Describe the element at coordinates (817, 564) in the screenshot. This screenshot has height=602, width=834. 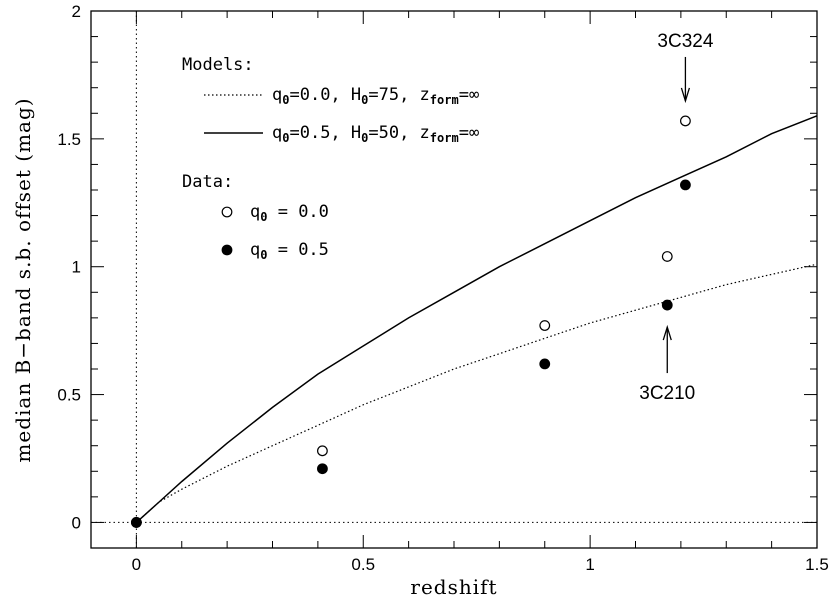
I see `x-tick-label: 1.5` at that location.